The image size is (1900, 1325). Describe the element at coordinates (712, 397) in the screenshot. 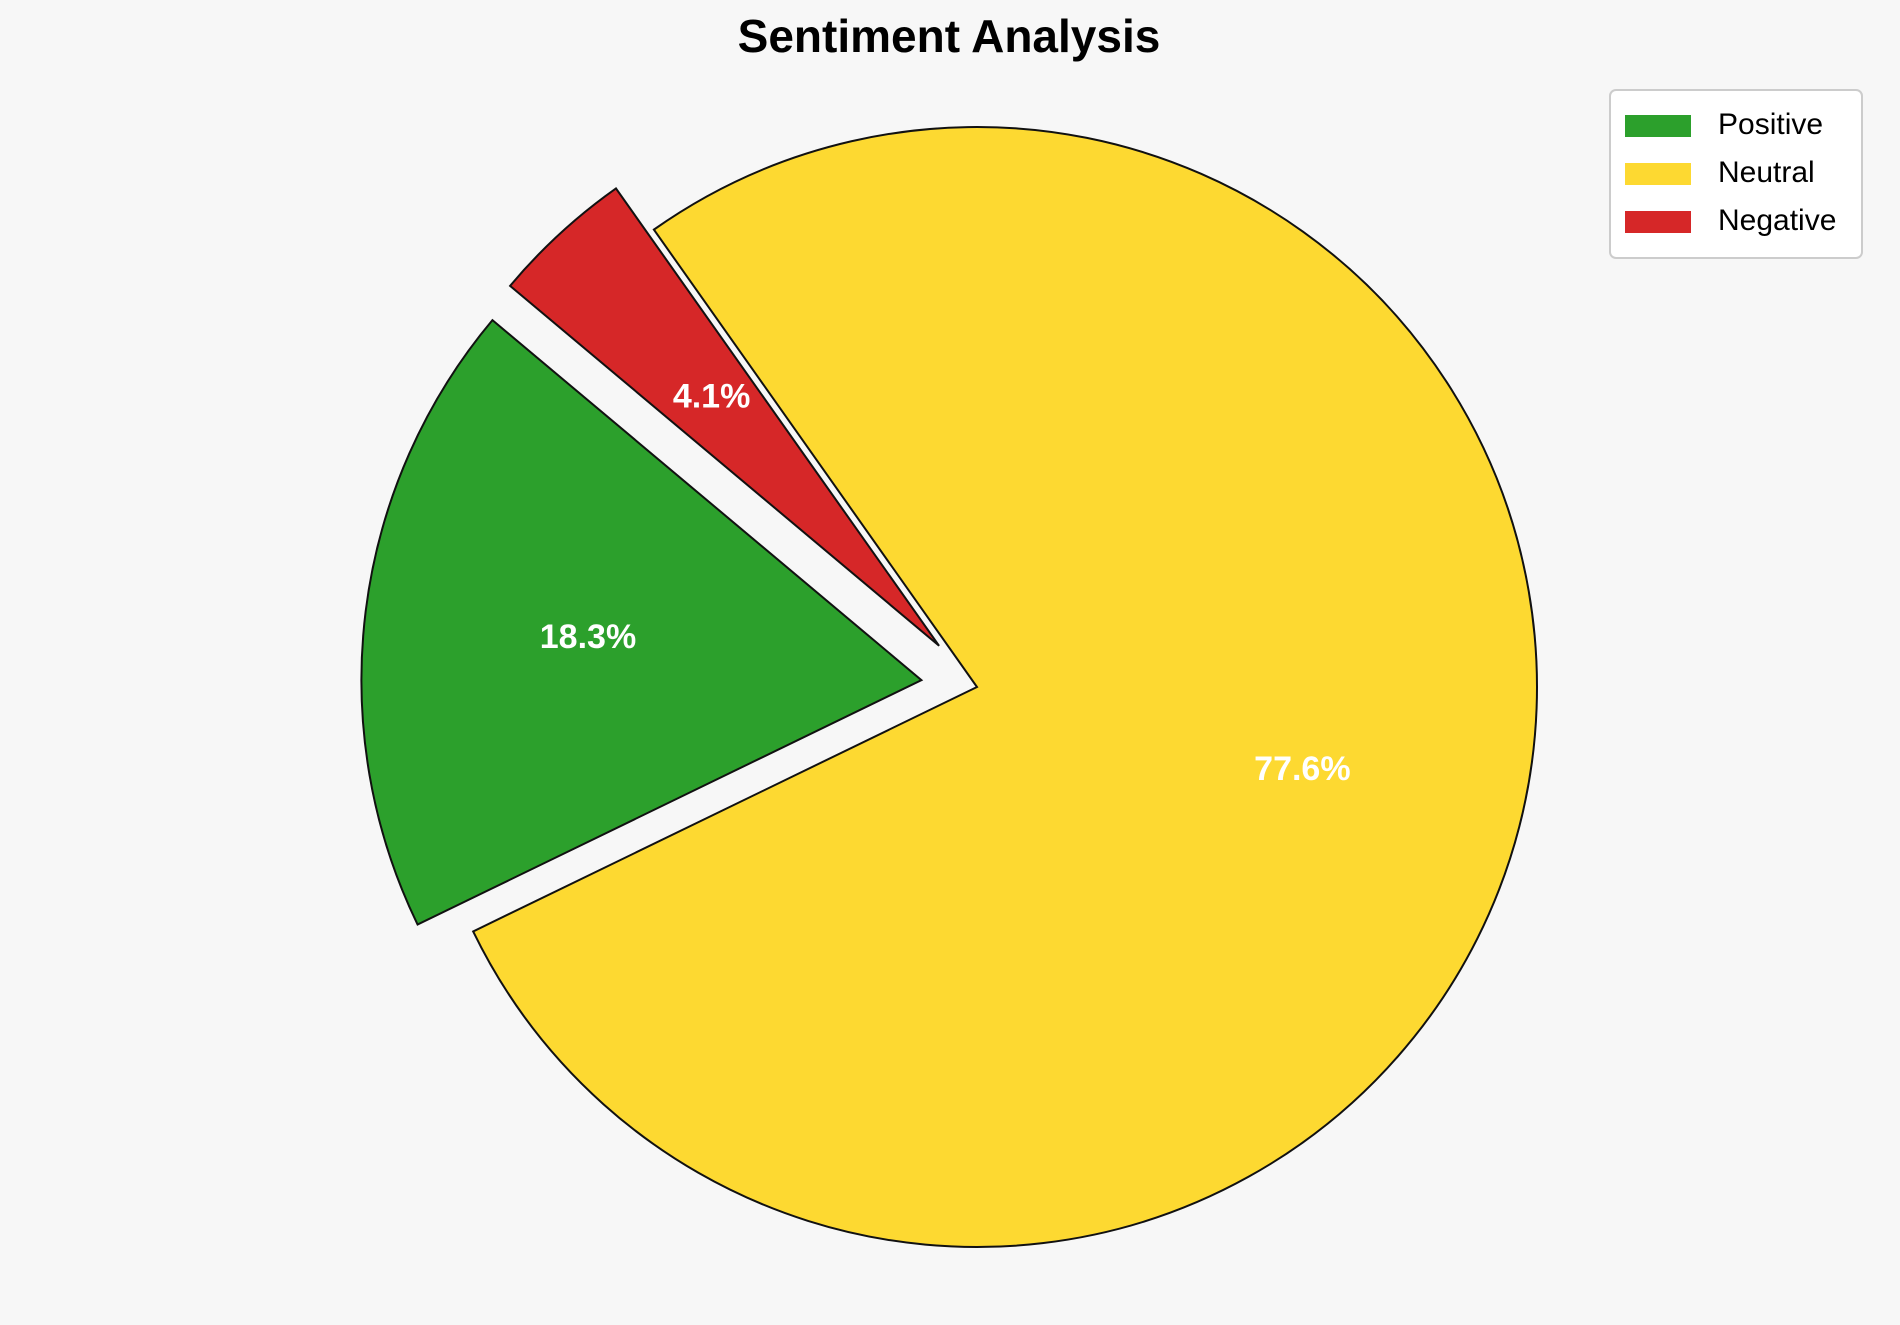

I see `slice-label: 4.1%` at that location.